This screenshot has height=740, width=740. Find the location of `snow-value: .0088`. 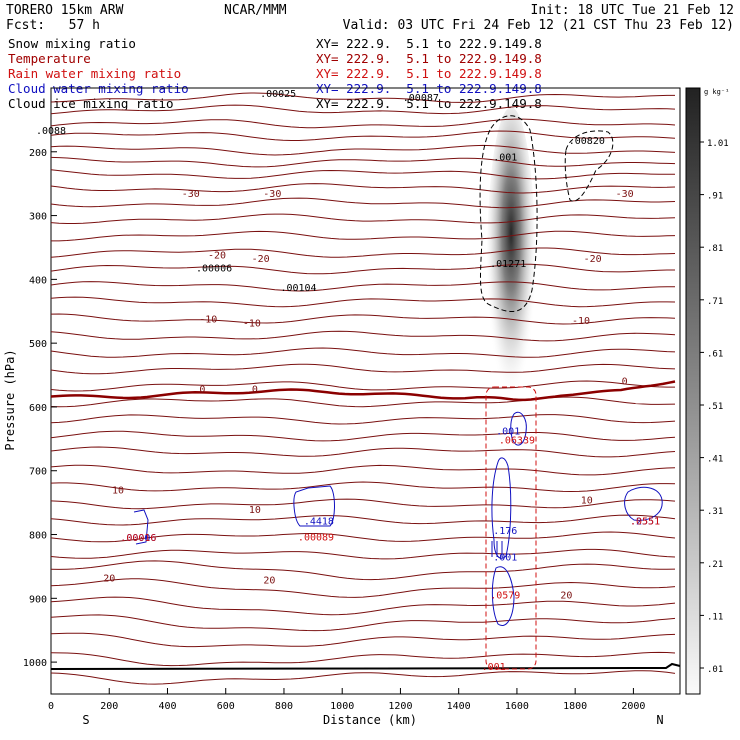

snow-value: .0088 is located at coordinates (51, 131).